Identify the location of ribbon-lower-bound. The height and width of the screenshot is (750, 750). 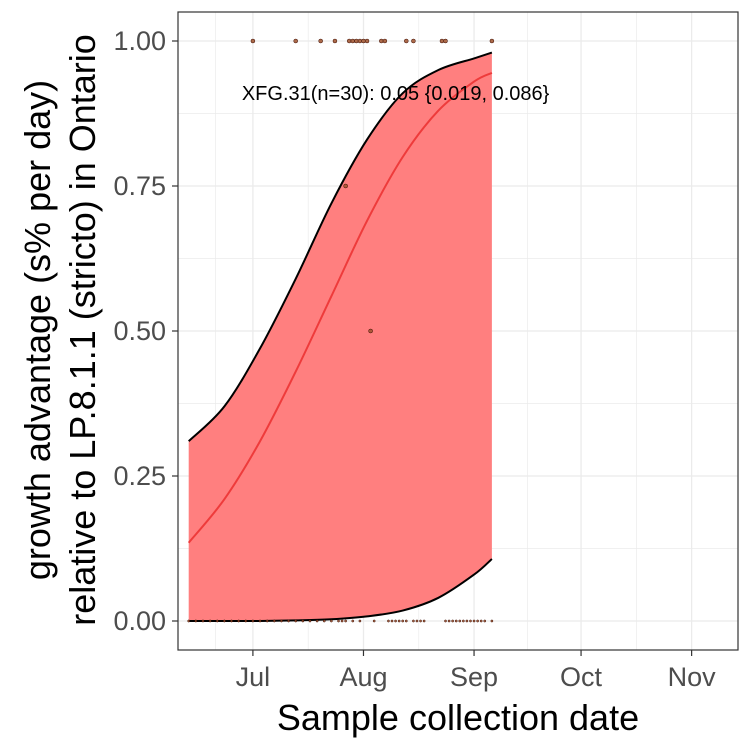
(340, 590).